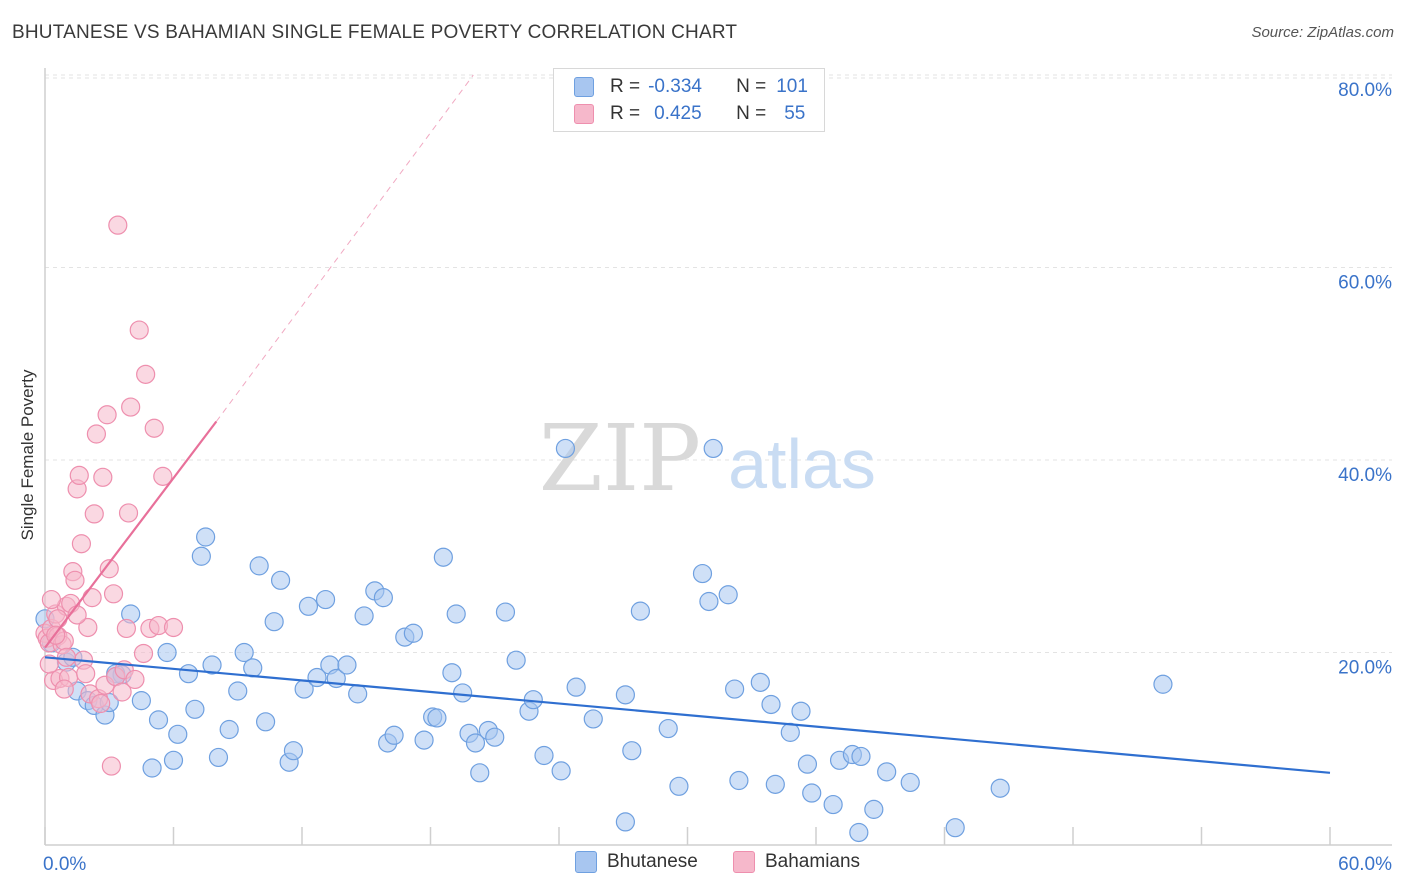 The width and height of the screenshot is (1406, 892). I want to click on legend-n-value: 101, so click(792, 86).